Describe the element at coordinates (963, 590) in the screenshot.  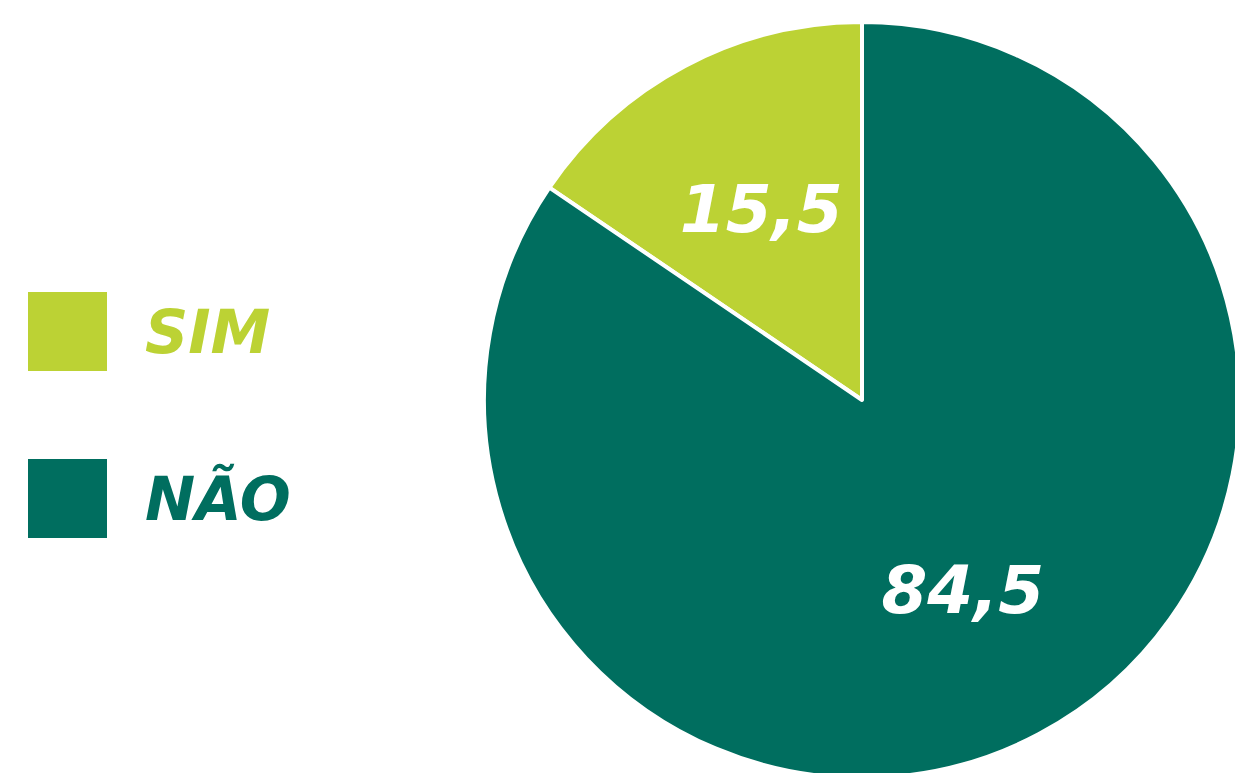
I see `data-label: 84,5` at that location.